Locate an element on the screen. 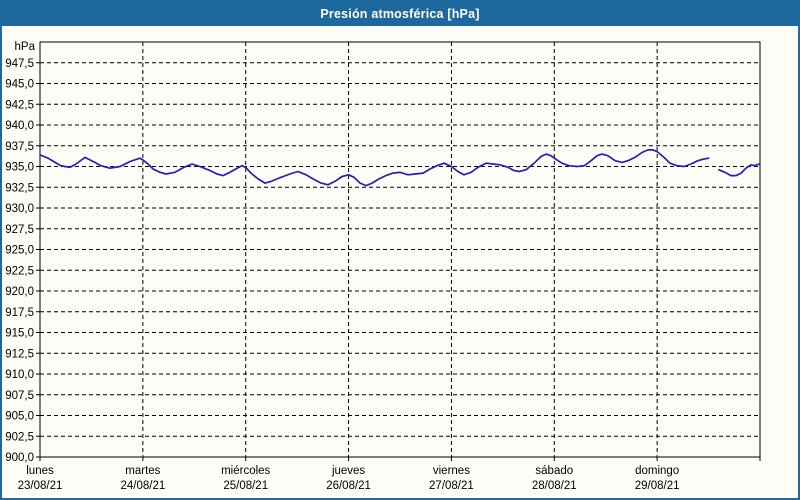  y-tick-label: 907,5 is located at coordinates (19, 396).